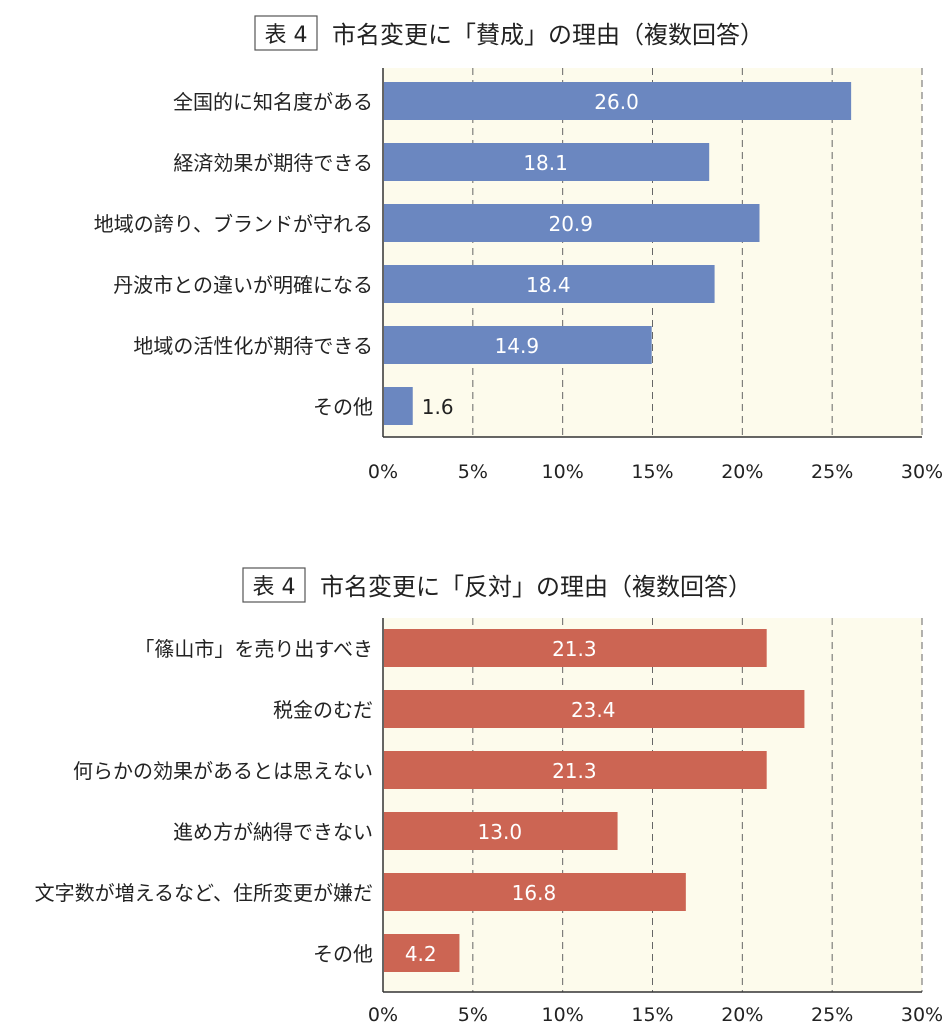 The width and height of the screenshot is (952, 1024). I want to click on data-label: 23.4, so click(593, 710).